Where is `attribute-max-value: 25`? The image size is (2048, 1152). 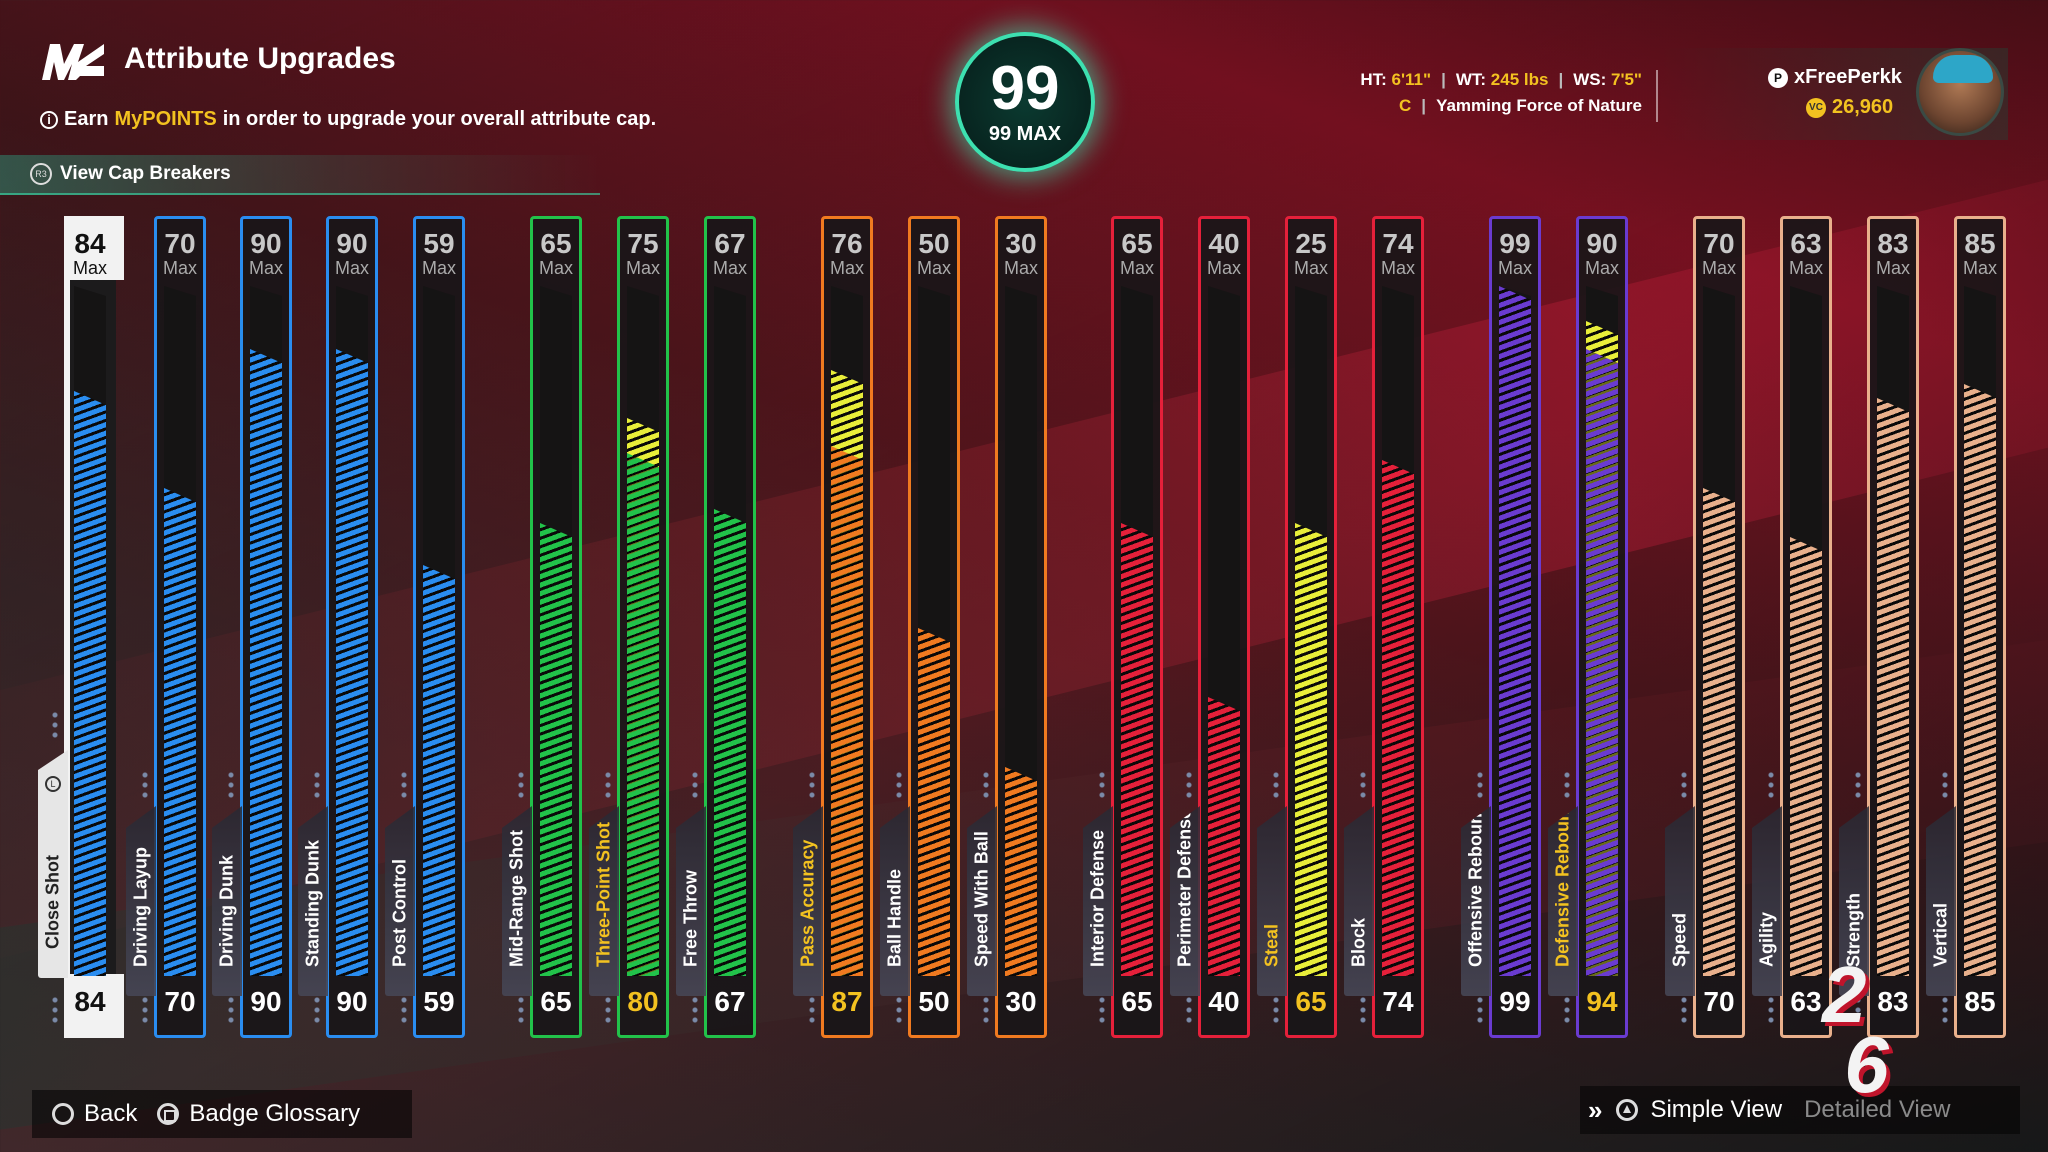 attribute-max-value: 25 is located at coordinates (1311, 243).